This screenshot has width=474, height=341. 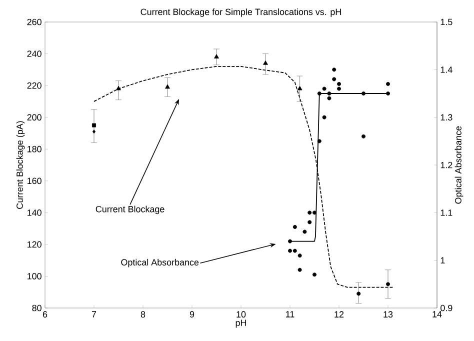 What do you see at coordinates (130, 210) in the screenshot?
I see `annotation: Current Blockage` at bounding box center [130, 210].